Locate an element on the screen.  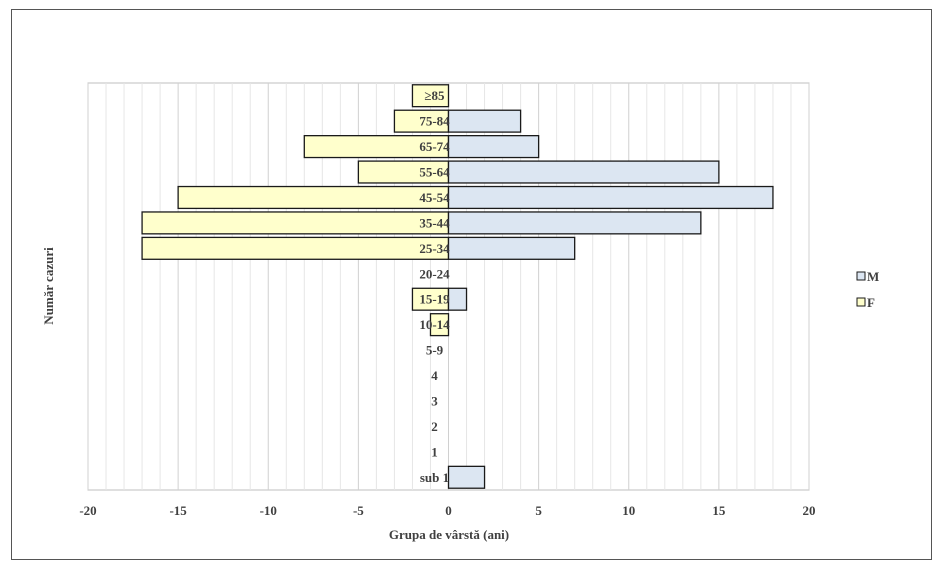
category-label: 55-64 is located at coordinates (434, 172).